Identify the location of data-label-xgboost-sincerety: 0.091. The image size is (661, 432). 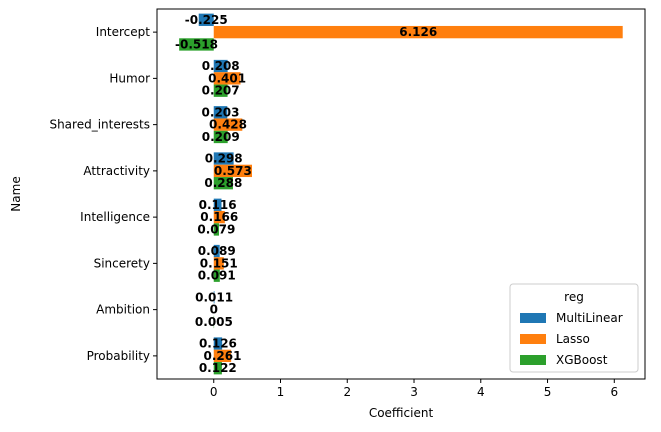
(217, 276).